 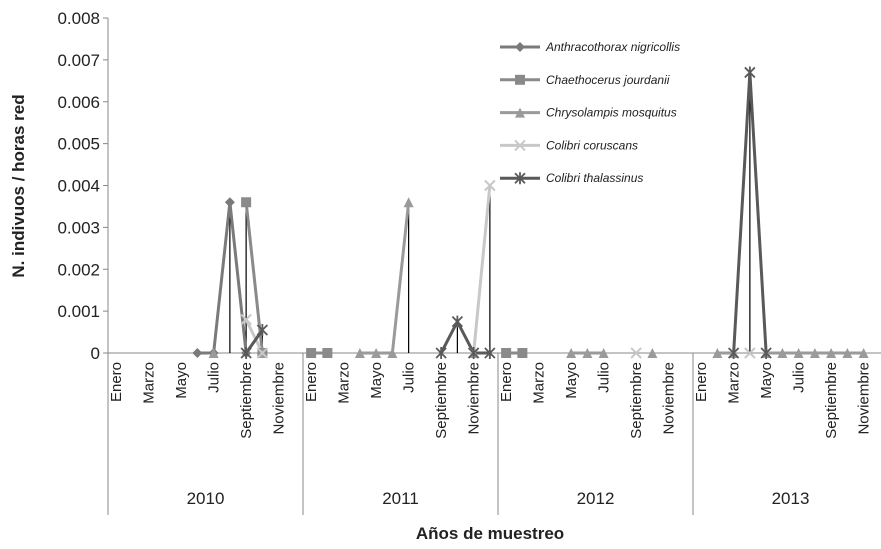 I want to click on y-tick-label: 0.003, so click(x=78, y=227).